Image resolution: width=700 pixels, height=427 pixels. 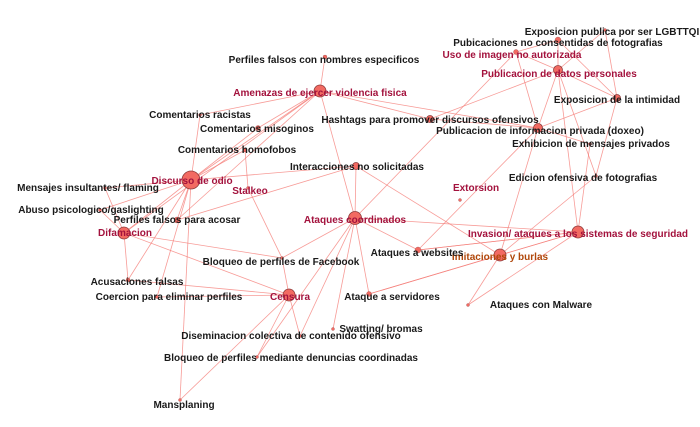 What do you see at coordinates (100, 210) in the screenshot?
I see `node-abuso` at bounding box center [100, 210].